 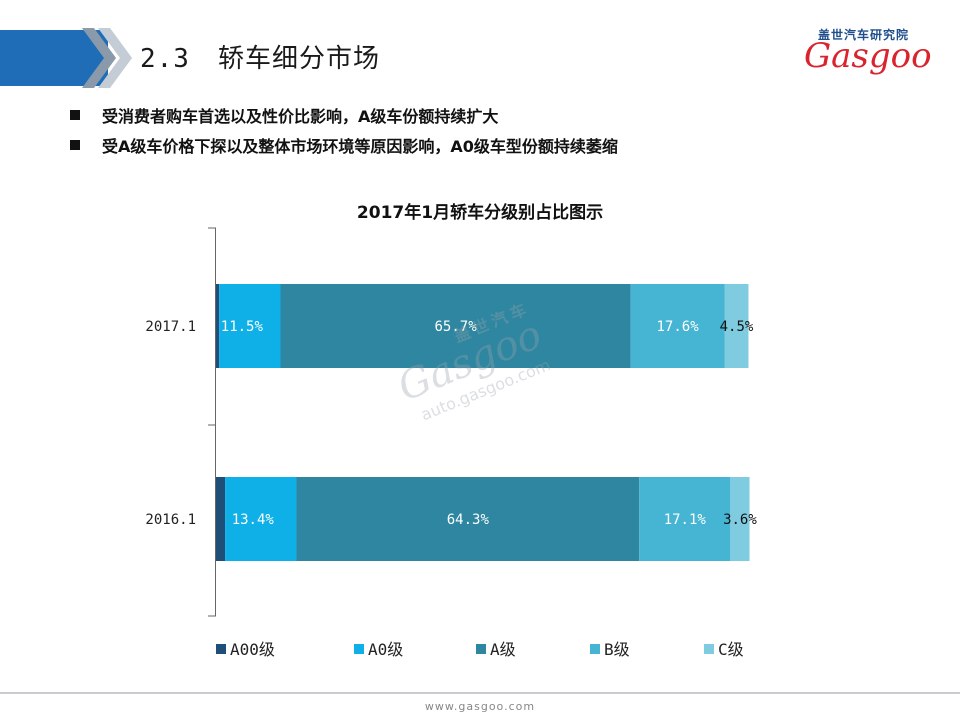 I want to click on bullet-item: 受消费者购车首选以及性价比影响，A级车份额持续扩大, so click(x=344, y=115).